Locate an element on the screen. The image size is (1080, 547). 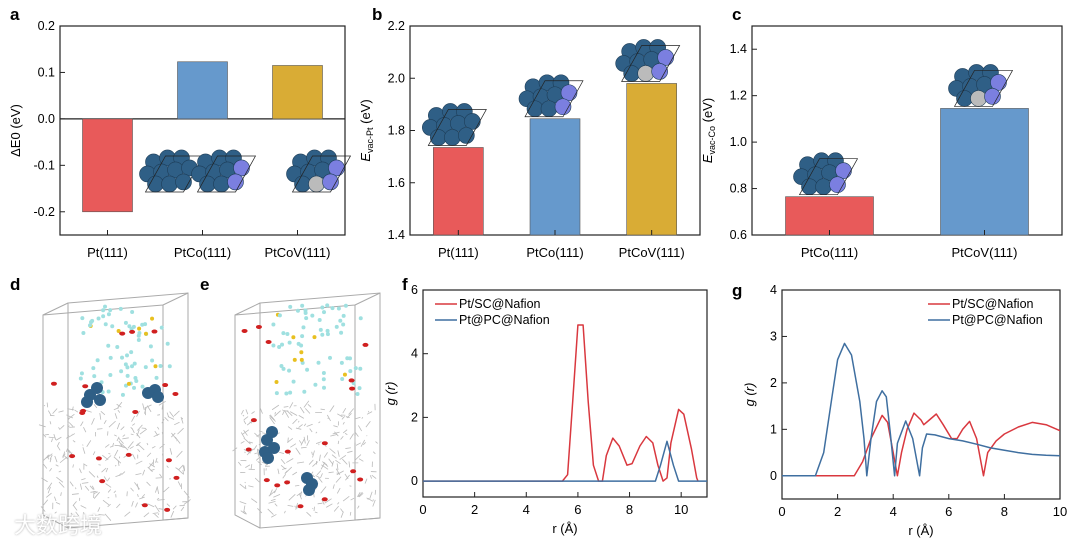
y-tick-label: 0.0 is located at coordinates (46, 119).